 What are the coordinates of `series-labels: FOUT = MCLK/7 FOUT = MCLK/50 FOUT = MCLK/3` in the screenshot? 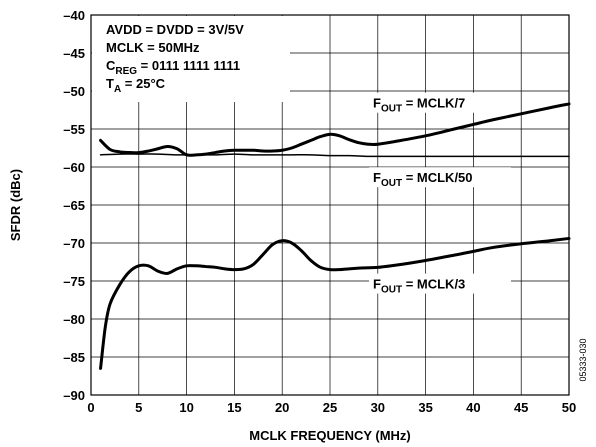 It's located at (440, 194).